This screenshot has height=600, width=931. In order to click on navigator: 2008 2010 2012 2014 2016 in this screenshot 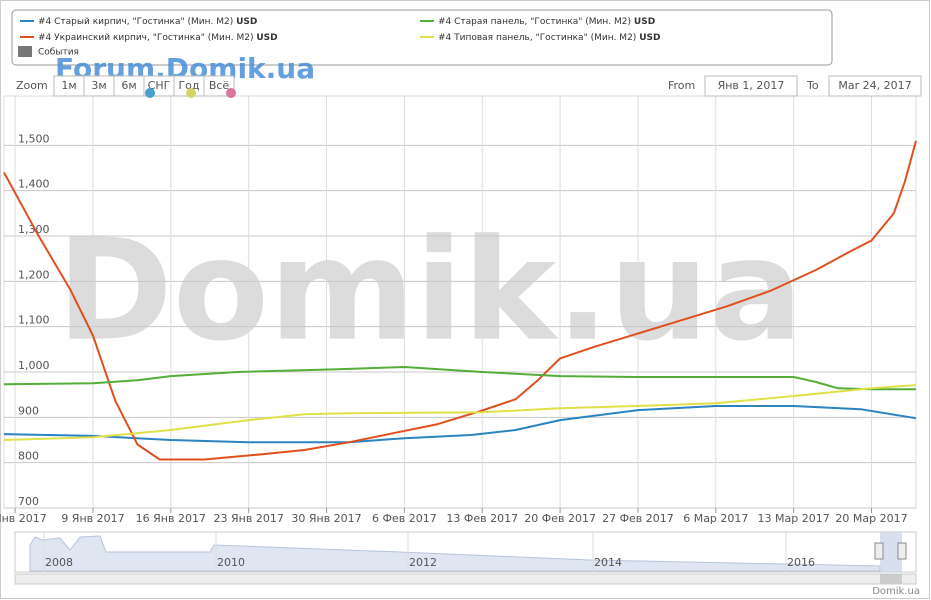, I will do `click(465, 558)`.